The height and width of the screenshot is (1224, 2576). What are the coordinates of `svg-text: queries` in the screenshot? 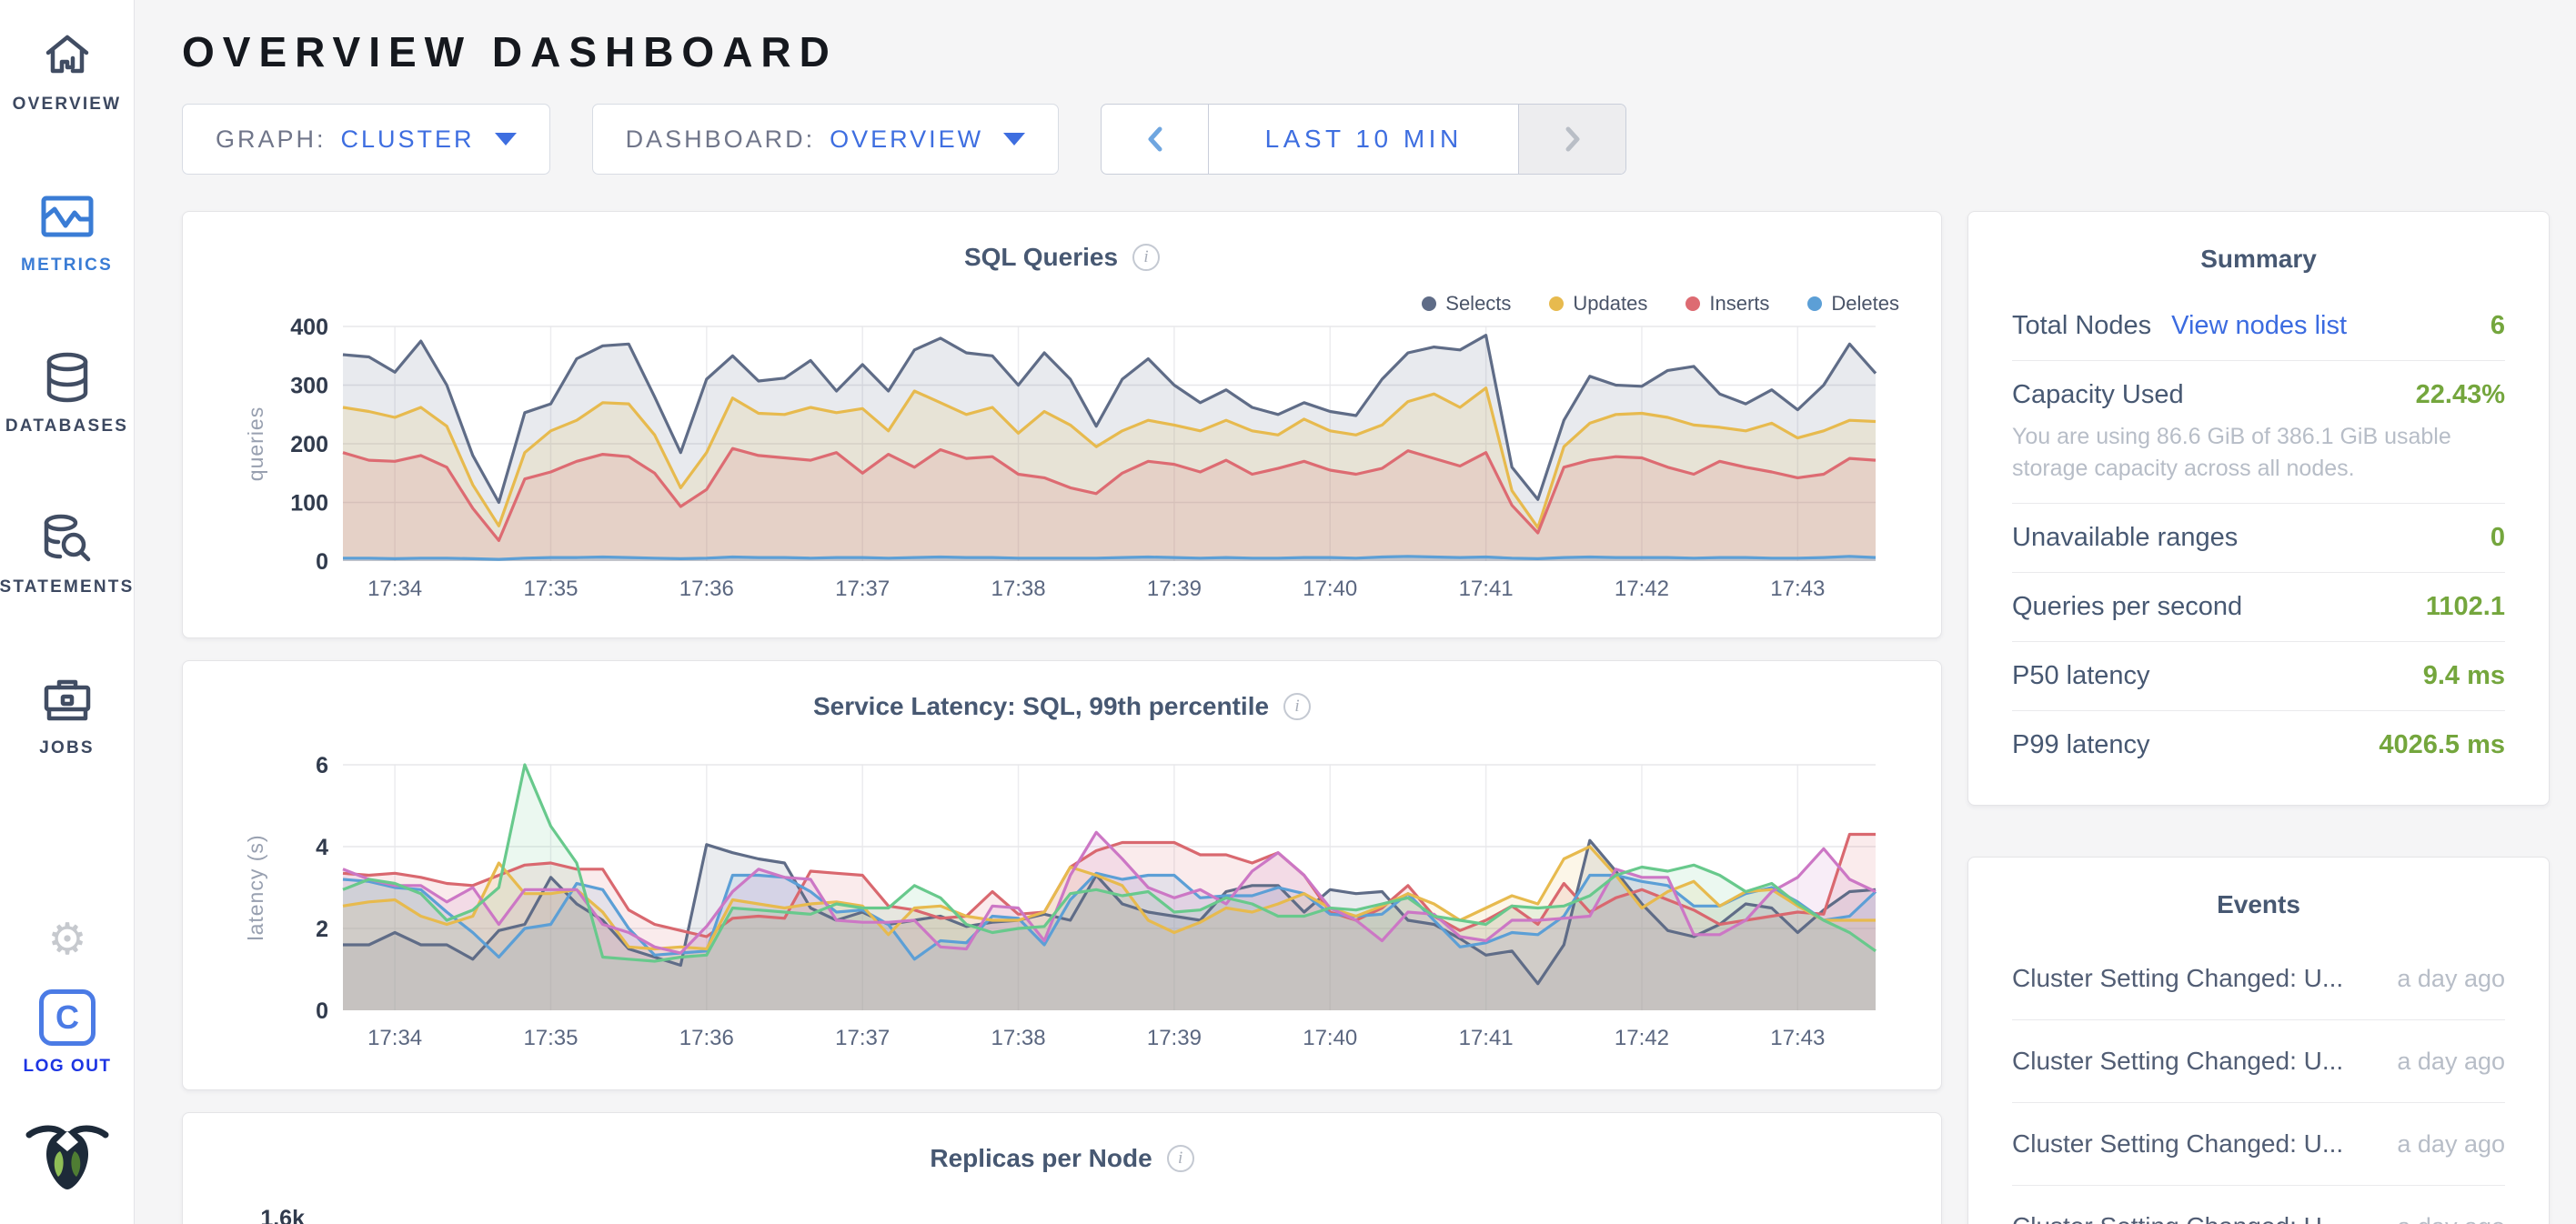 It's located at (255, 443).